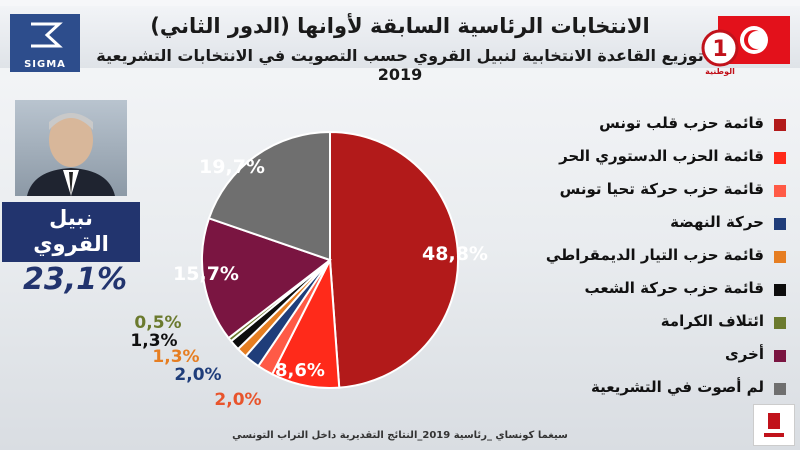  Describe the element at coordinates (71, 218) in the screenshot. I see `candidate-first-name: نبيل` at that location.